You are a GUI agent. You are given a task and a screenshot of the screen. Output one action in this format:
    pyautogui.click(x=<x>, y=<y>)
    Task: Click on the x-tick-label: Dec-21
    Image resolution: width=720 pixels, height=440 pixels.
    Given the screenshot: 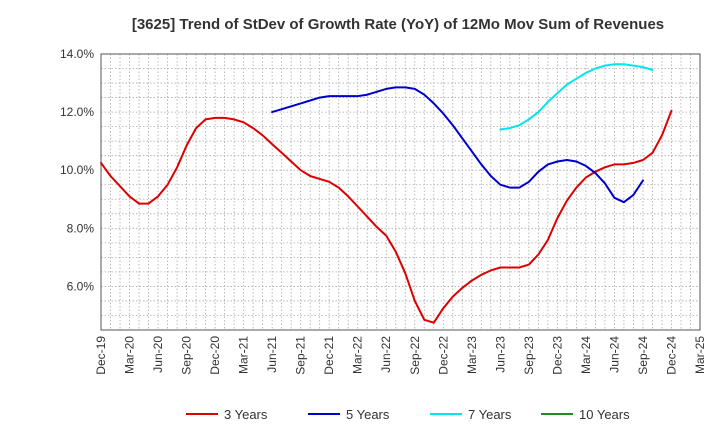 What is the action you would take?
    pyautogui.click(x=329, y=355)
    